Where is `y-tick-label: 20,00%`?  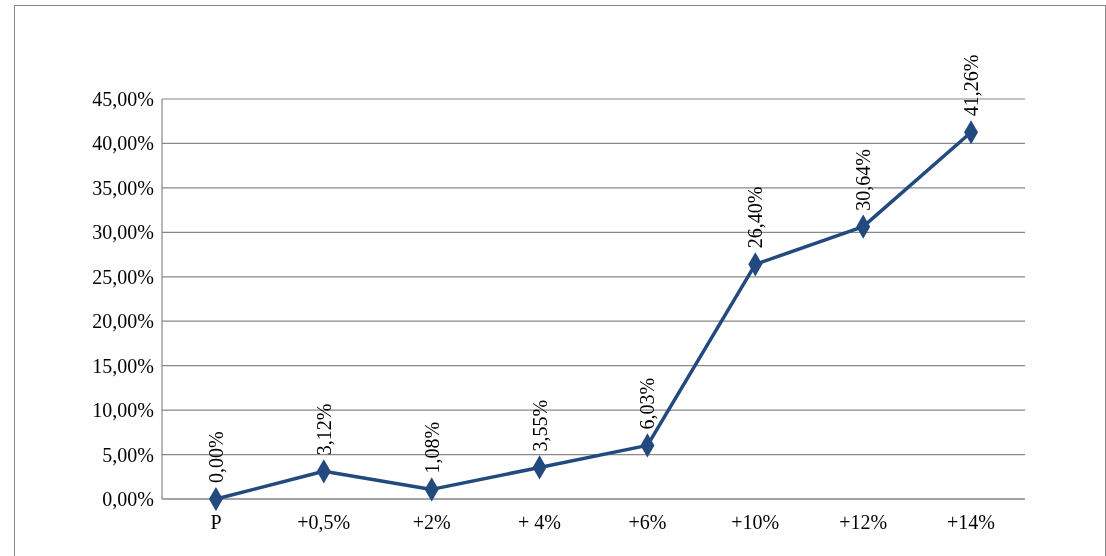 y-tick-label: 20,00% is located at coordinates (123, 321).